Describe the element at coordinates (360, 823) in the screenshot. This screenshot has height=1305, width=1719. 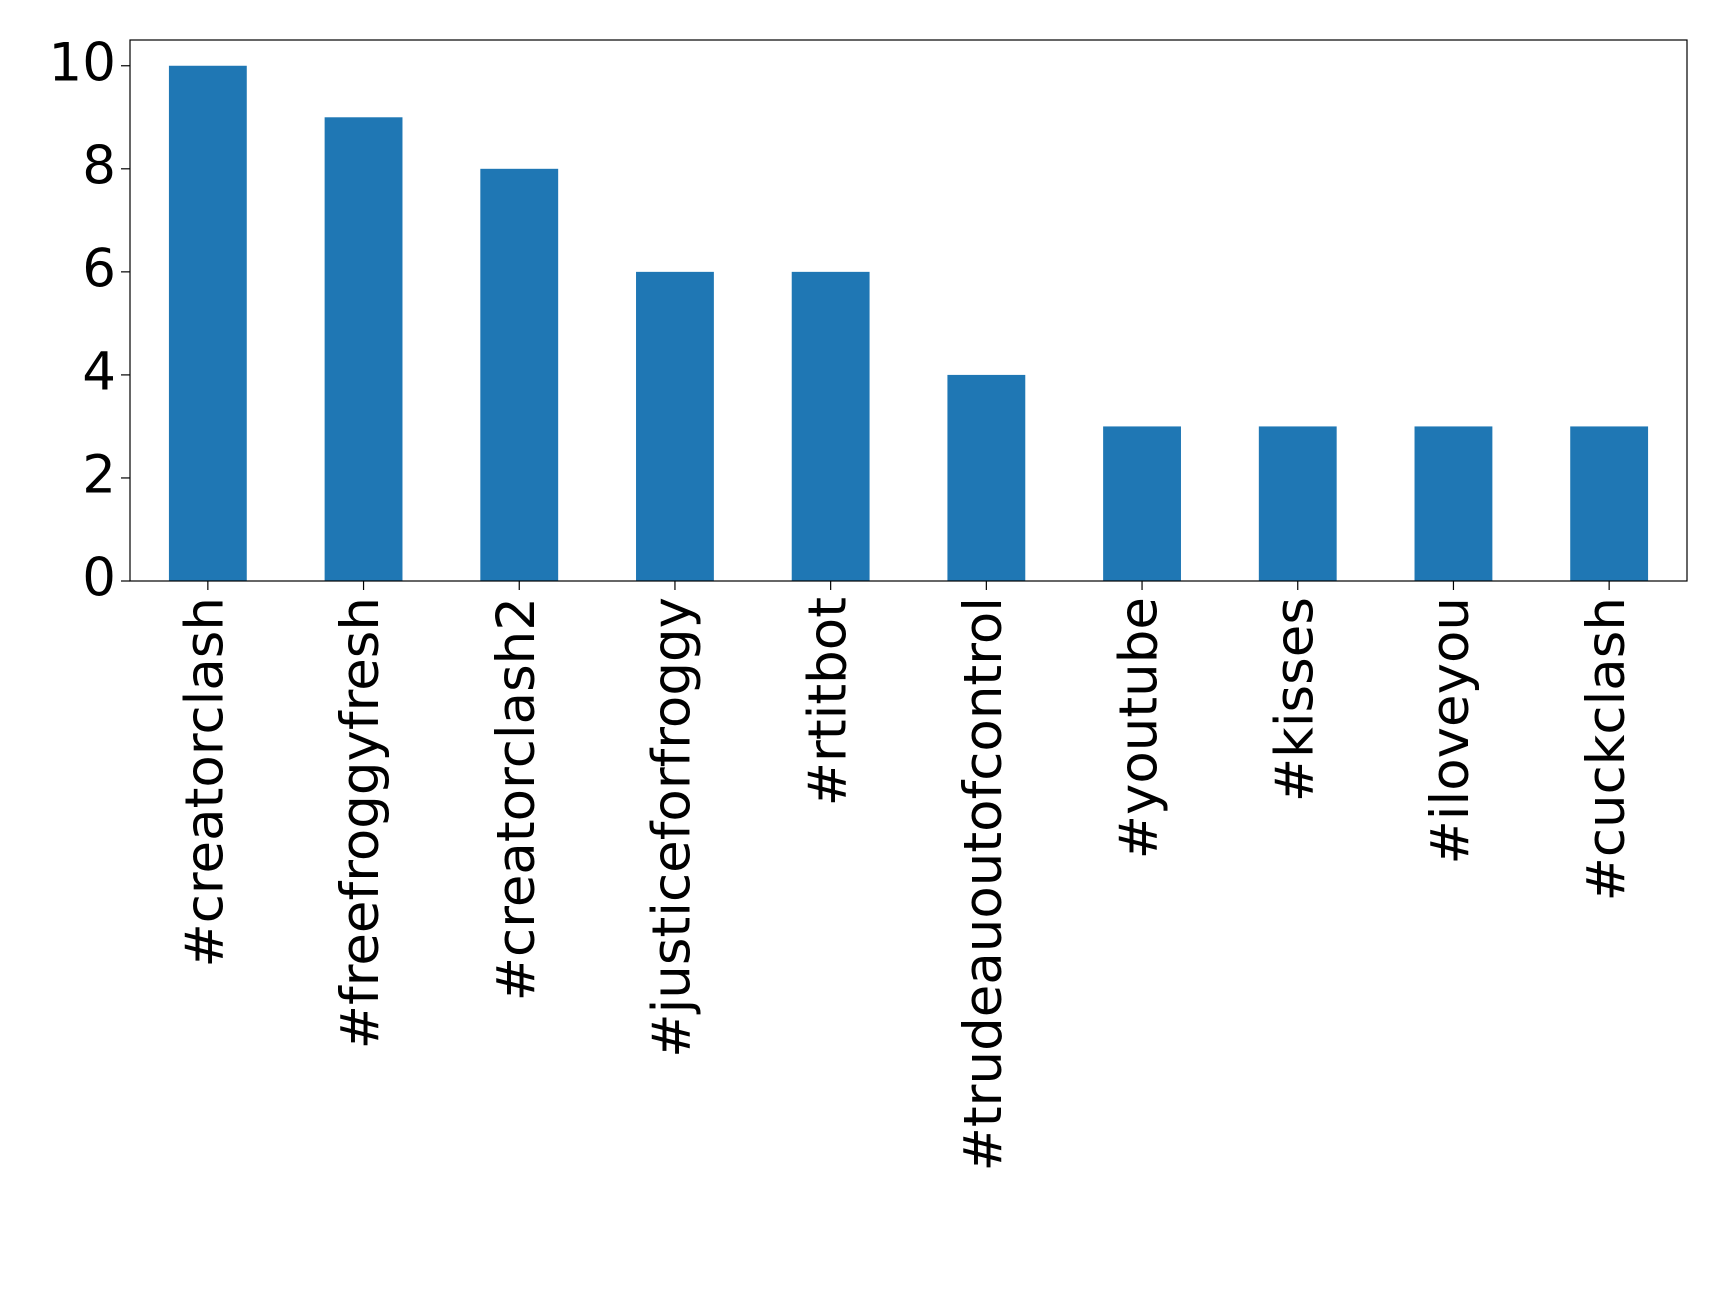
I see `x-tick-label: #freefroggyfresh` at that location.